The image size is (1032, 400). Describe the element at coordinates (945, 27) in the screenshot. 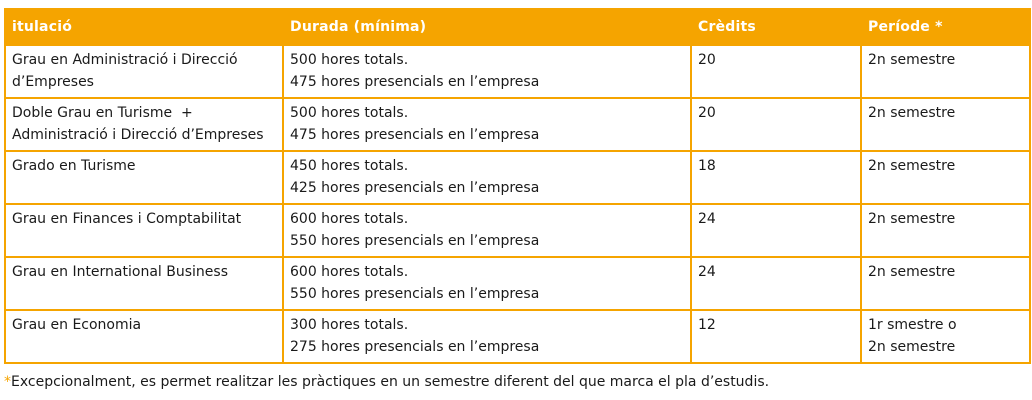

I see `header-periode: Període *` at that location.